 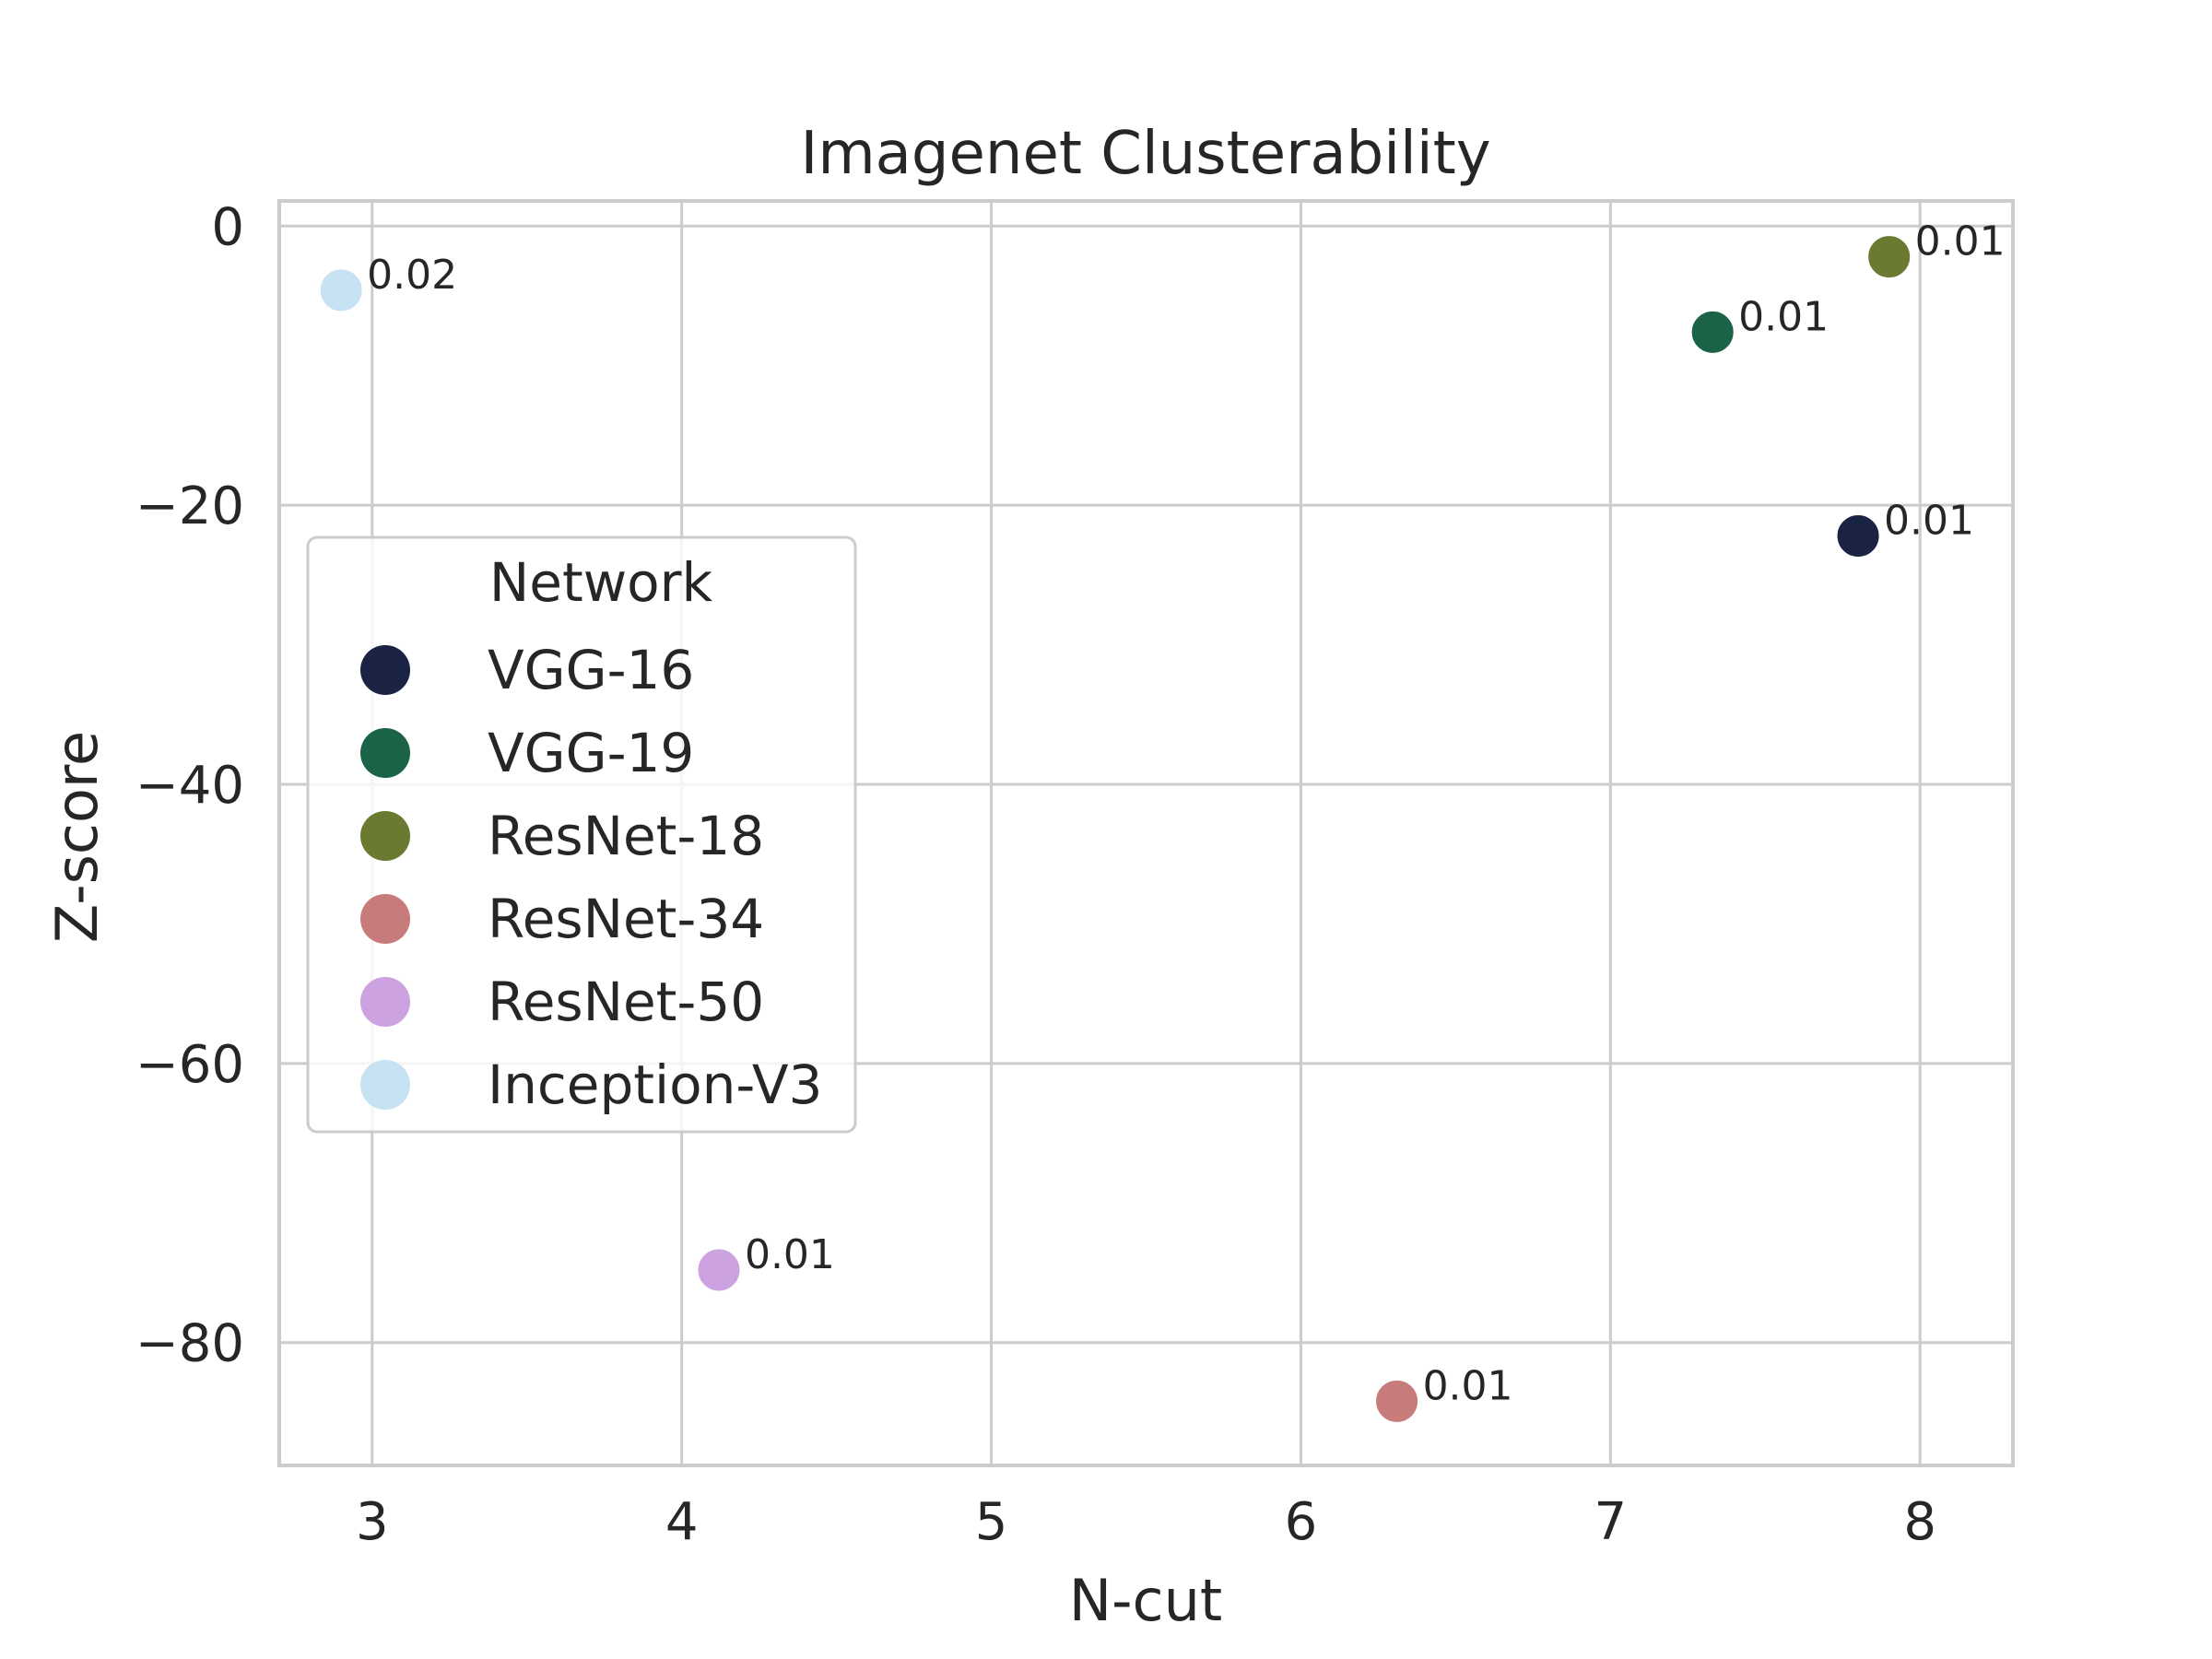 What do you see at coordinates (189, 1065) in the screenshot?
I see `y-tick-label: −60` at bounding box center [189, 1065].